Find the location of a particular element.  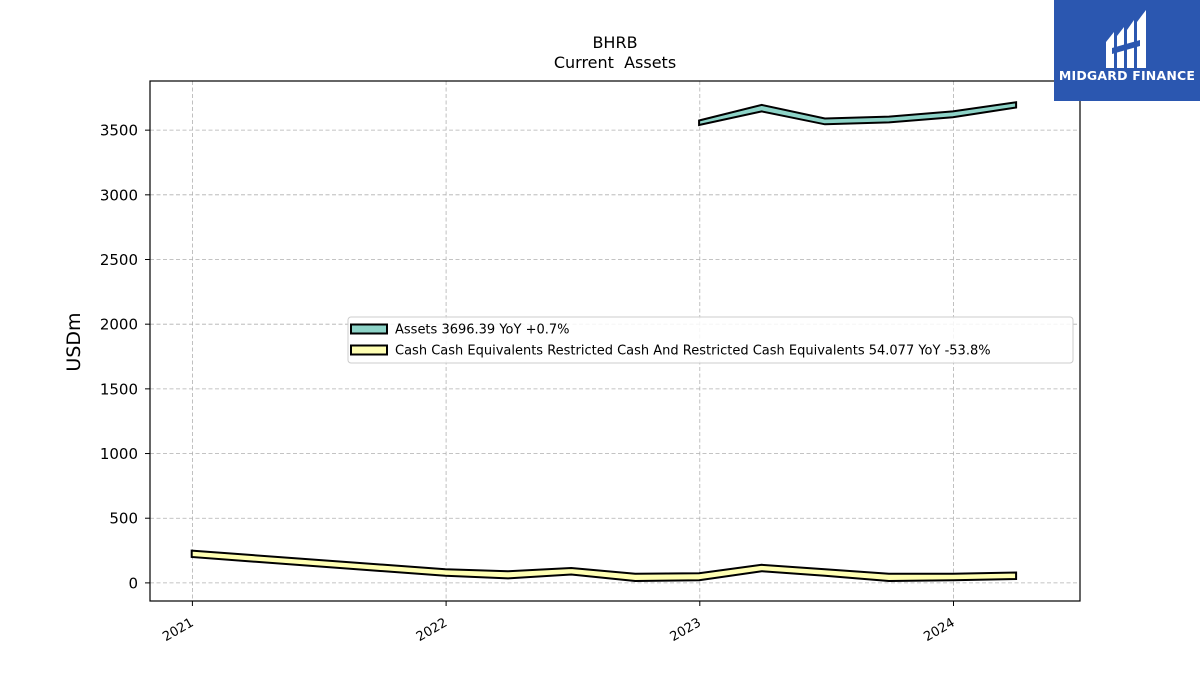

chart-subtitle: Current Assets is located at coordinates (615, 62).